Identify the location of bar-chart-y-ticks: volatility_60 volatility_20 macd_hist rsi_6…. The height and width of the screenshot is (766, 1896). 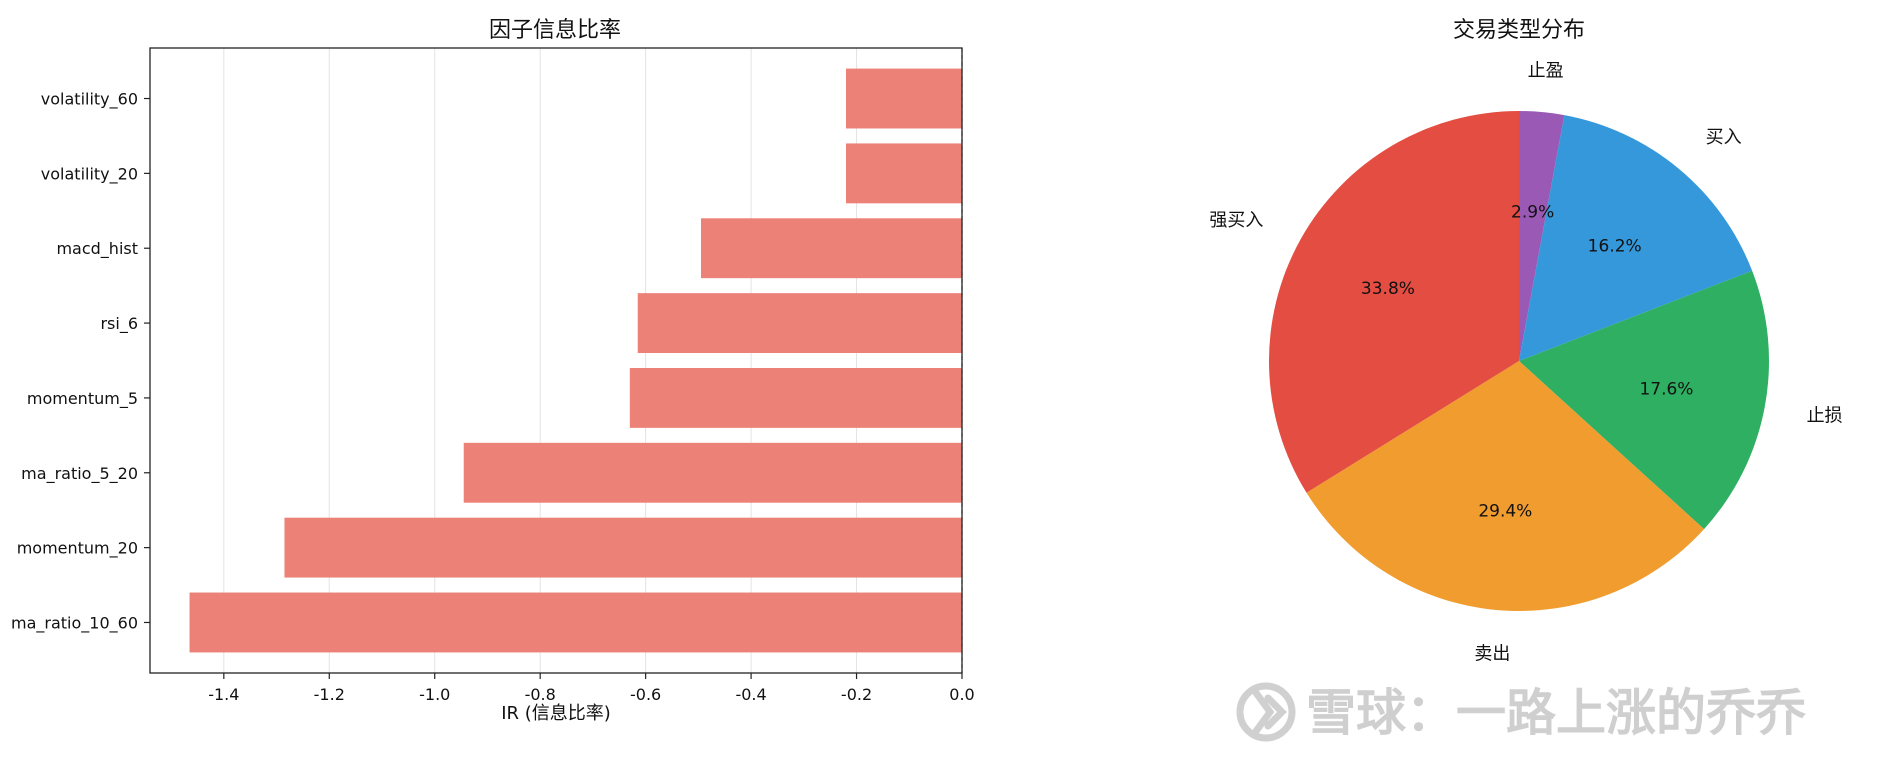
(80, 361).